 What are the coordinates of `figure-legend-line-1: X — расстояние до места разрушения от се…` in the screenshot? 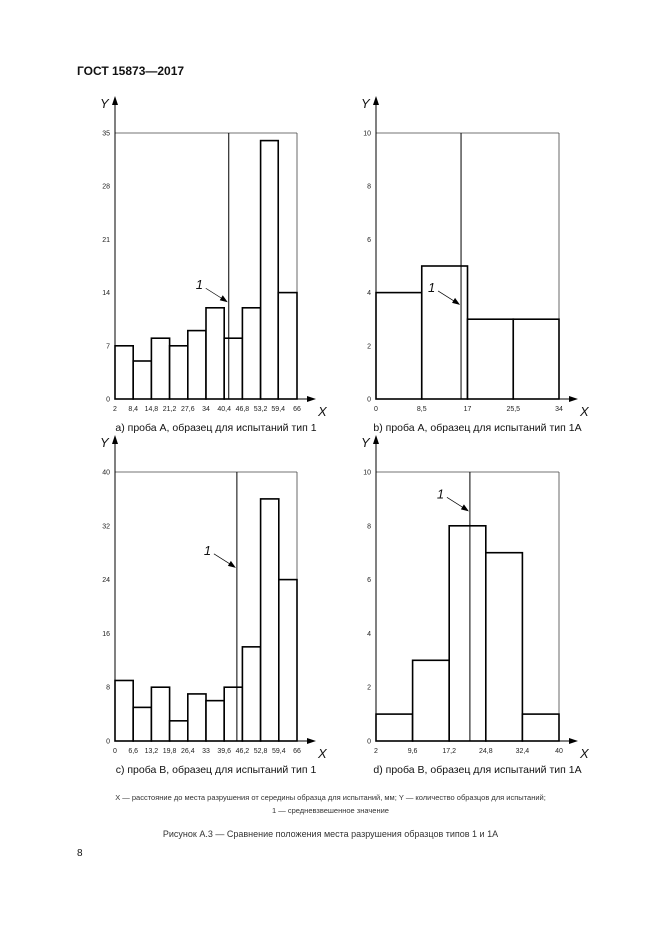 It's located at (330, 797).